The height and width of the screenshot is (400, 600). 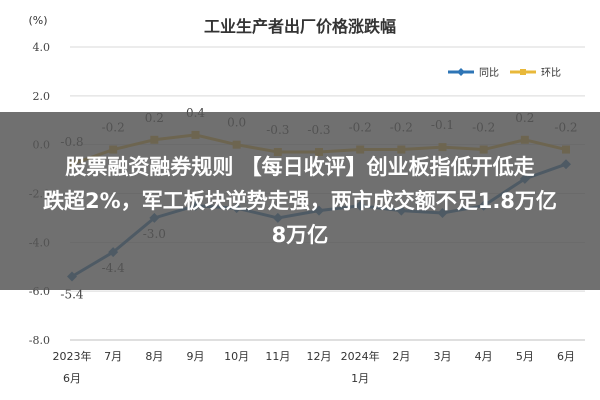 What do you see at coordinates (42, 96) in the screenshot?
I see `y-tick-label: 2.0` at bounding box center [42, 96].